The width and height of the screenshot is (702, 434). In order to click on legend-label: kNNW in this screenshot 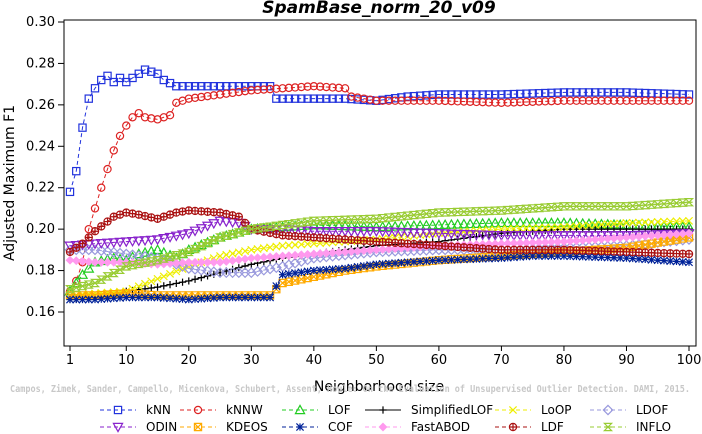, I will do `click(244, 410)`.